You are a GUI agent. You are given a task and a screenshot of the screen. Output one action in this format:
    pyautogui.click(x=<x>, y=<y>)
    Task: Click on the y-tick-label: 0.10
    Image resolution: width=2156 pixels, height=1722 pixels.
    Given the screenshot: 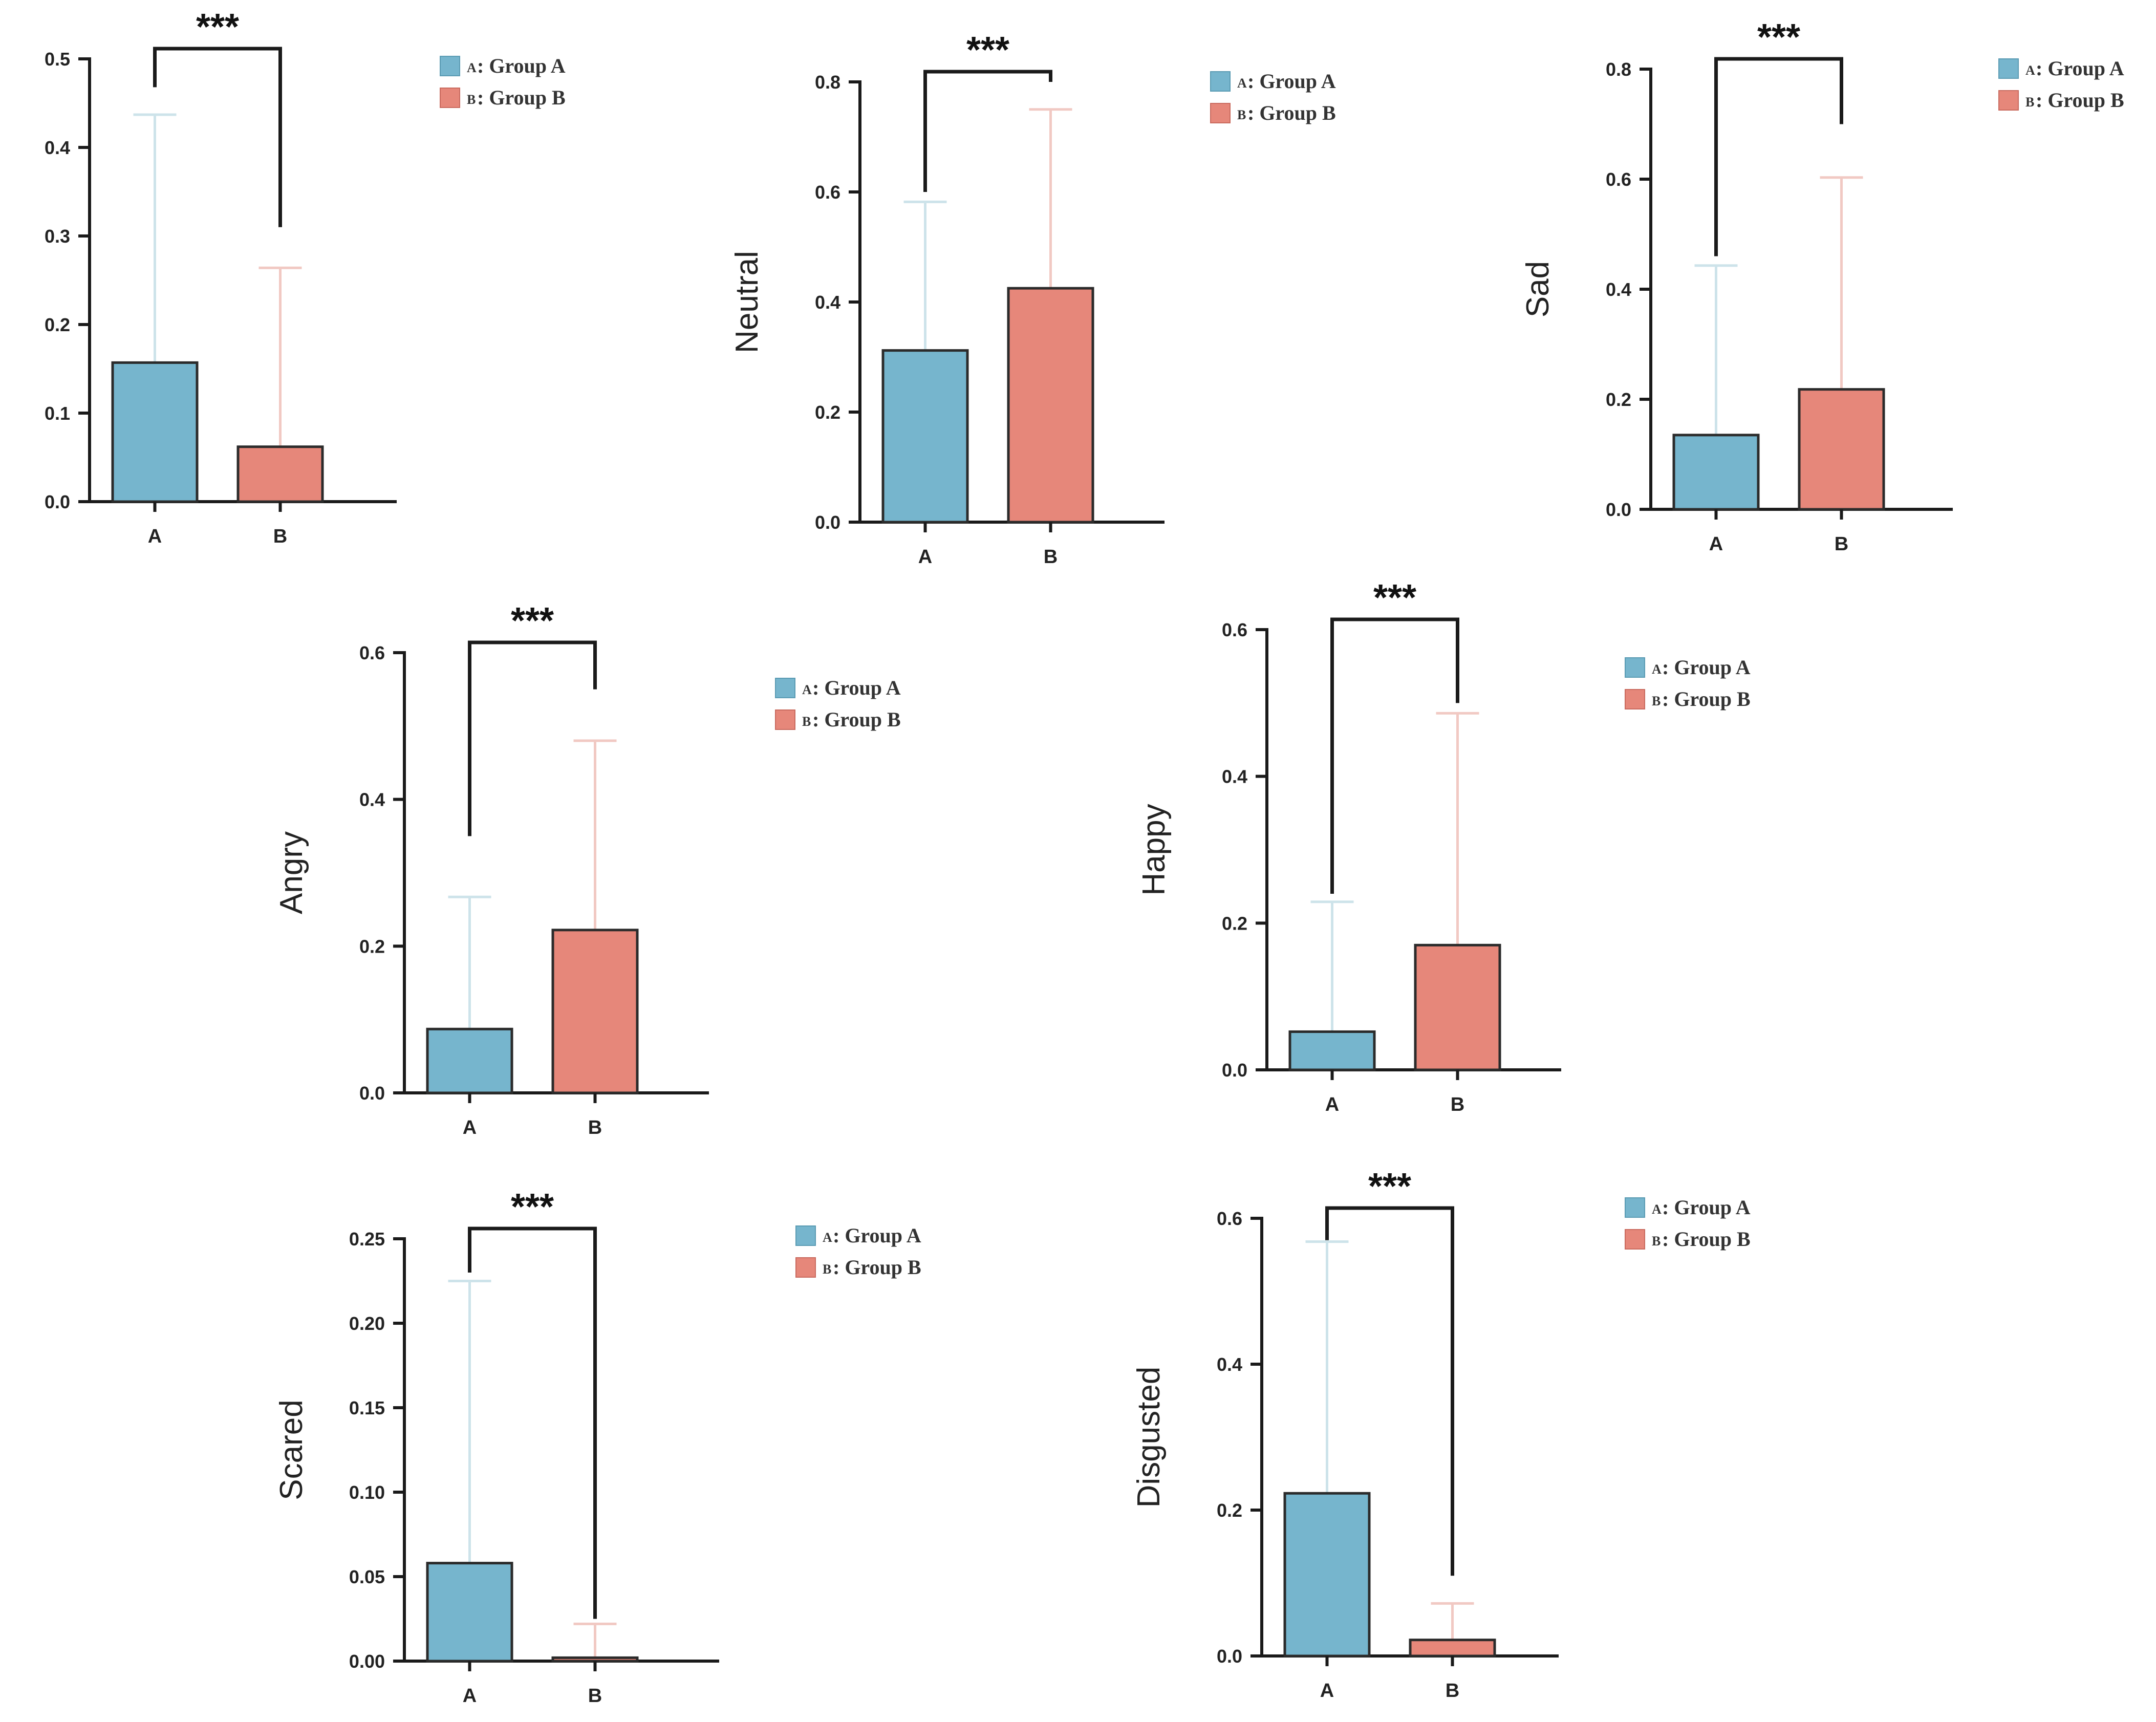 What is the action you would take?
    pyautogui.click(x=367, y=1492)
    